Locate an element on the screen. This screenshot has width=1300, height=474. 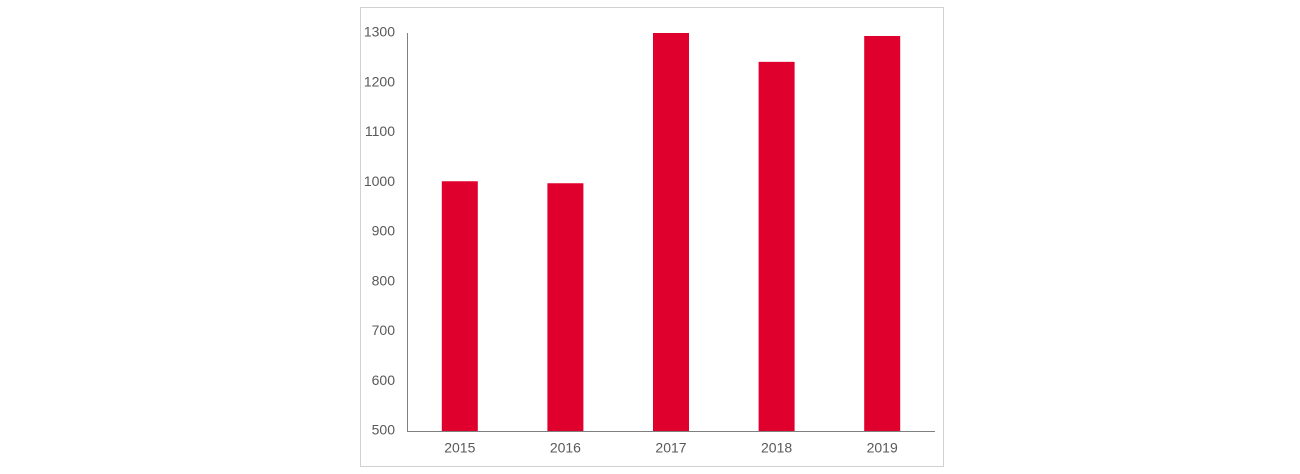
y-tick-label: 1100 is located at coordinates (380, 131).